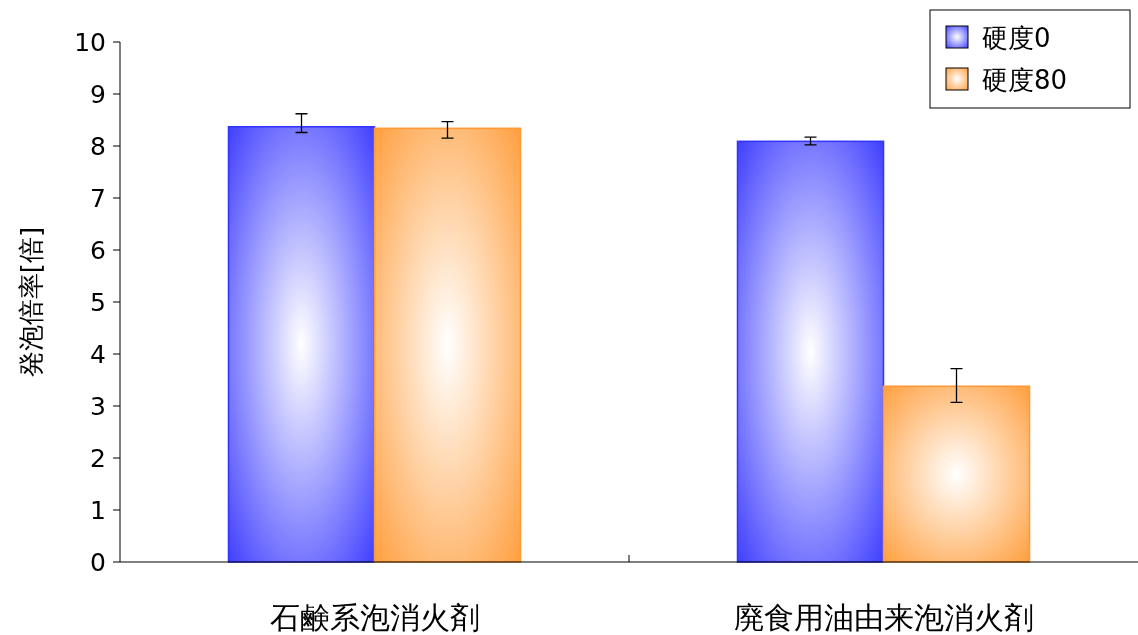 The width and height of the screenshot is (1138, 635). I want to click on y-tick-label: 0, so click(98, 562).